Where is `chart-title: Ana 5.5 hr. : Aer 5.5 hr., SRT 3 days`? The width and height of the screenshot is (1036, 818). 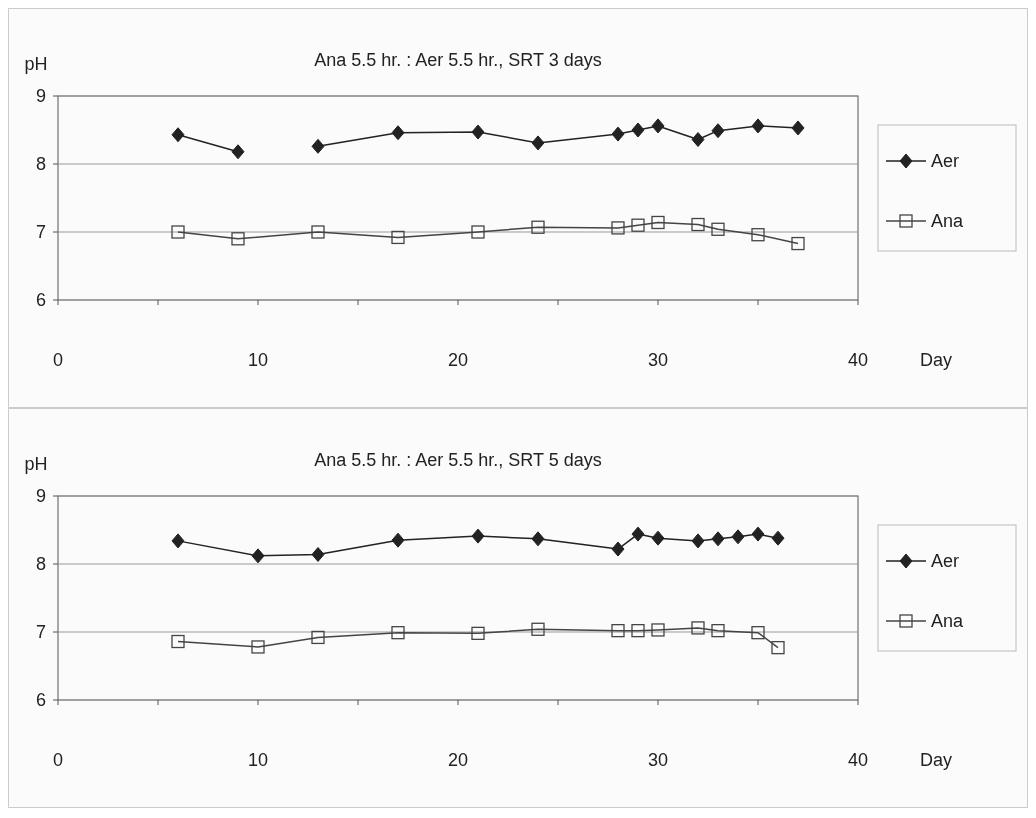 chart-title: Ana 5.5 hr. : Aer 5.5 hr., SRT 3 days is located at coordinates (458, 60).